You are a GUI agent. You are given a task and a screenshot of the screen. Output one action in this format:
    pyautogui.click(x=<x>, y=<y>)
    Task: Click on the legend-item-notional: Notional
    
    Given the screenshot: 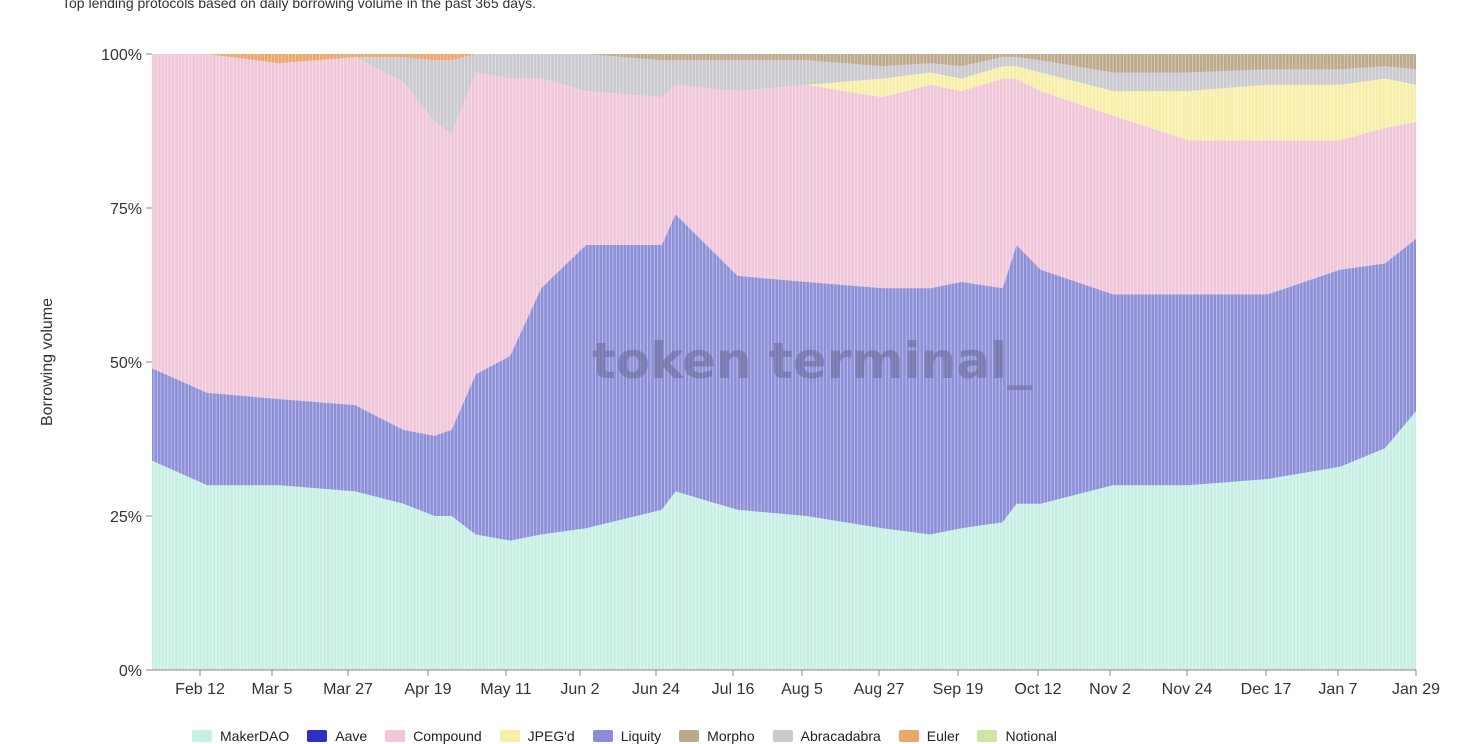 What is the action you would take?
    pyautogui.click(x=1017, y=736)
    